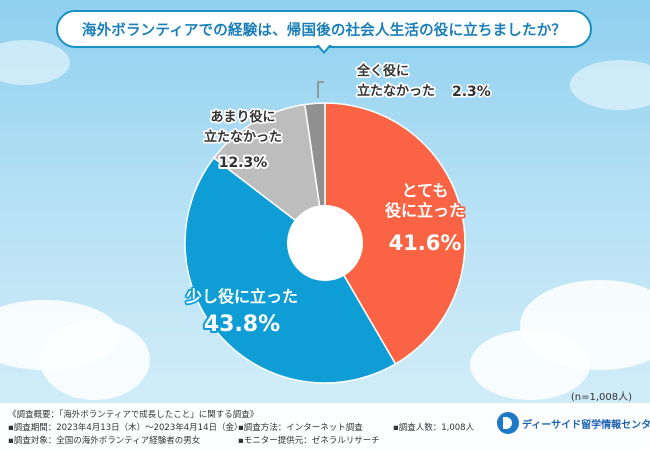  I want to click on donut-hole, so click(325, 243).